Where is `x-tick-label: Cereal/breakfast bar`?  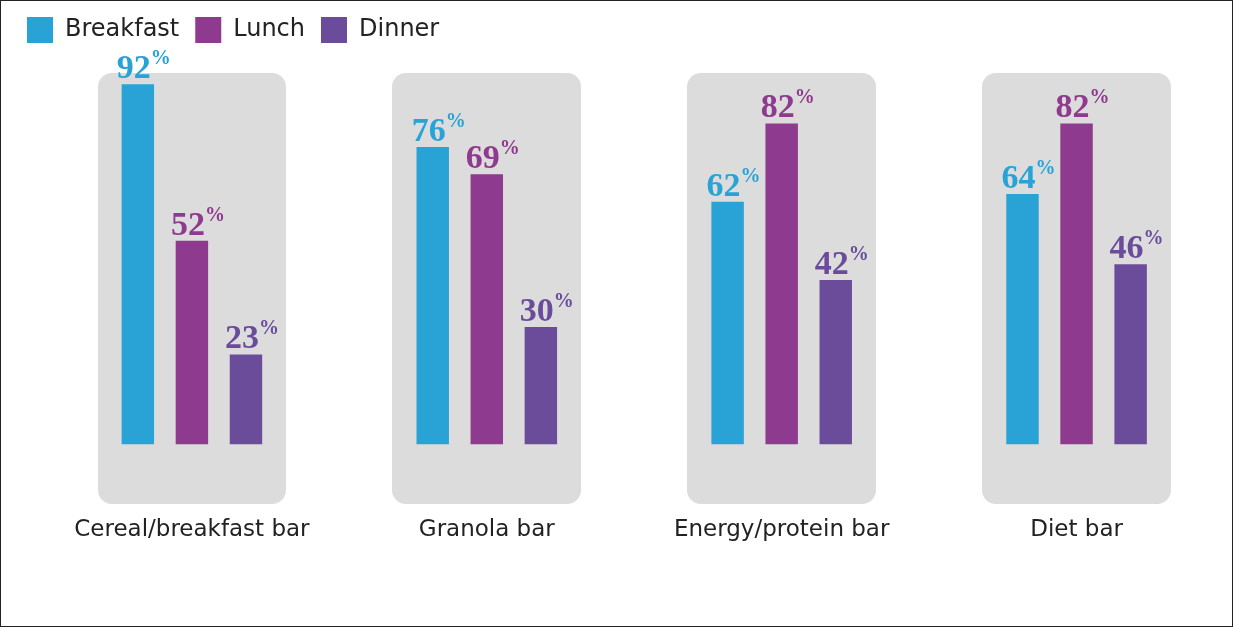
x-tick-label: Cereal/breakfast bar is located at coordinates (192, 528).